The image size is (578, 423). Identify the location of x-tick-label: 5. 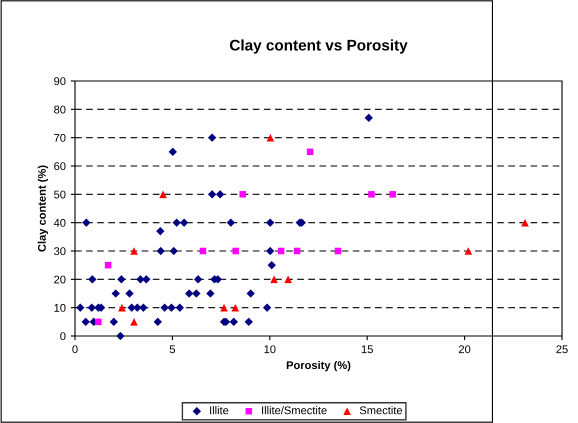
(173, 349).